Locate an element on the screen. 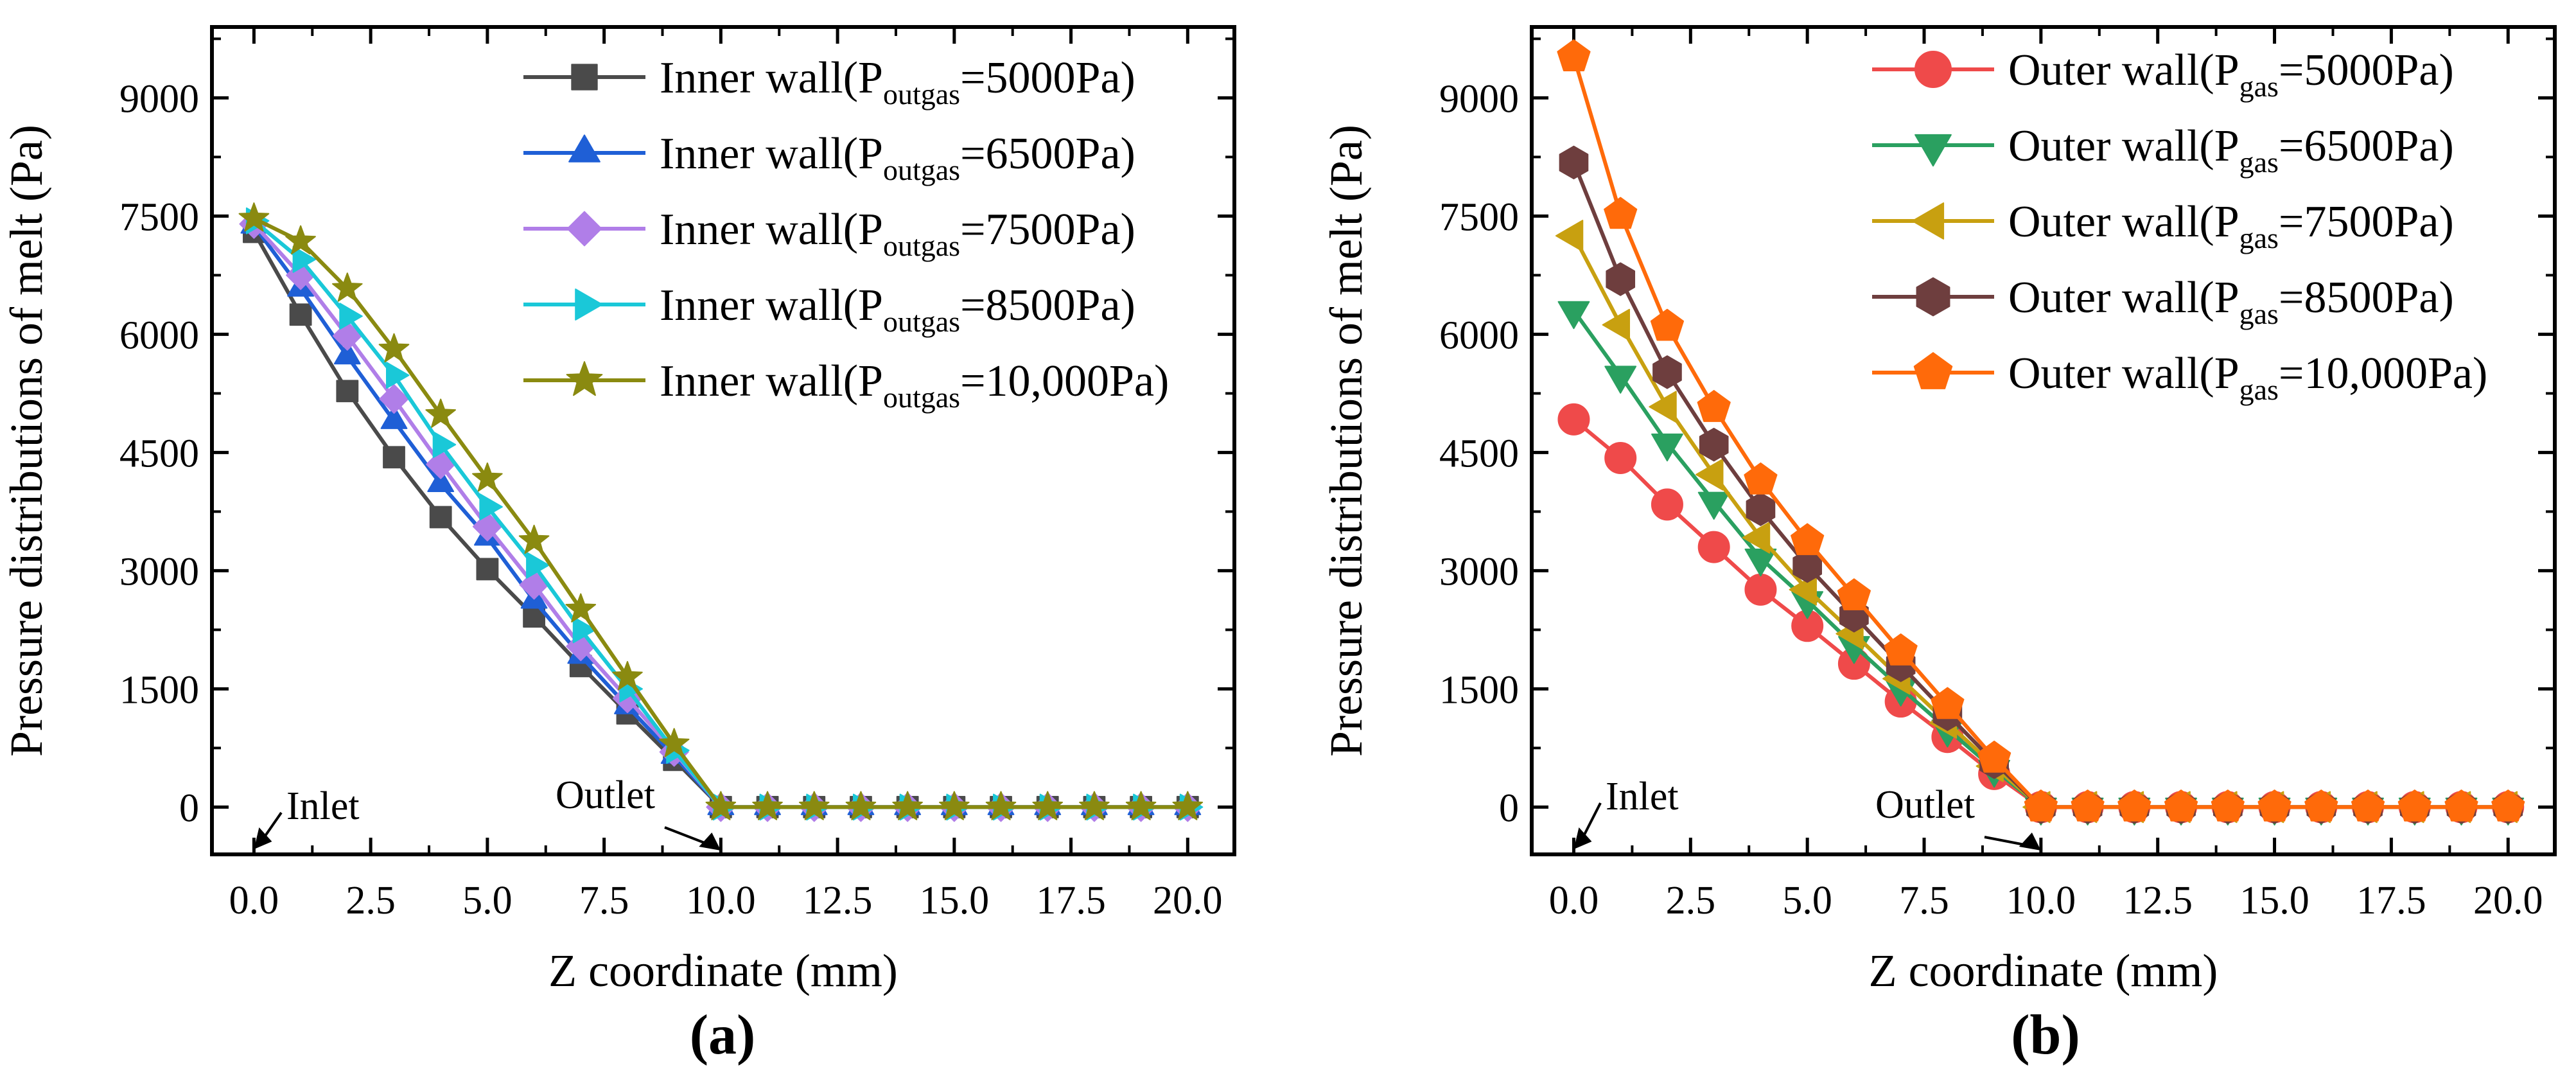 The height and width of the screenshot is (1085, 2576). legend-entry-text: Inner wall(Poutgas=8500Pa) is located at coordinates (897, 309).